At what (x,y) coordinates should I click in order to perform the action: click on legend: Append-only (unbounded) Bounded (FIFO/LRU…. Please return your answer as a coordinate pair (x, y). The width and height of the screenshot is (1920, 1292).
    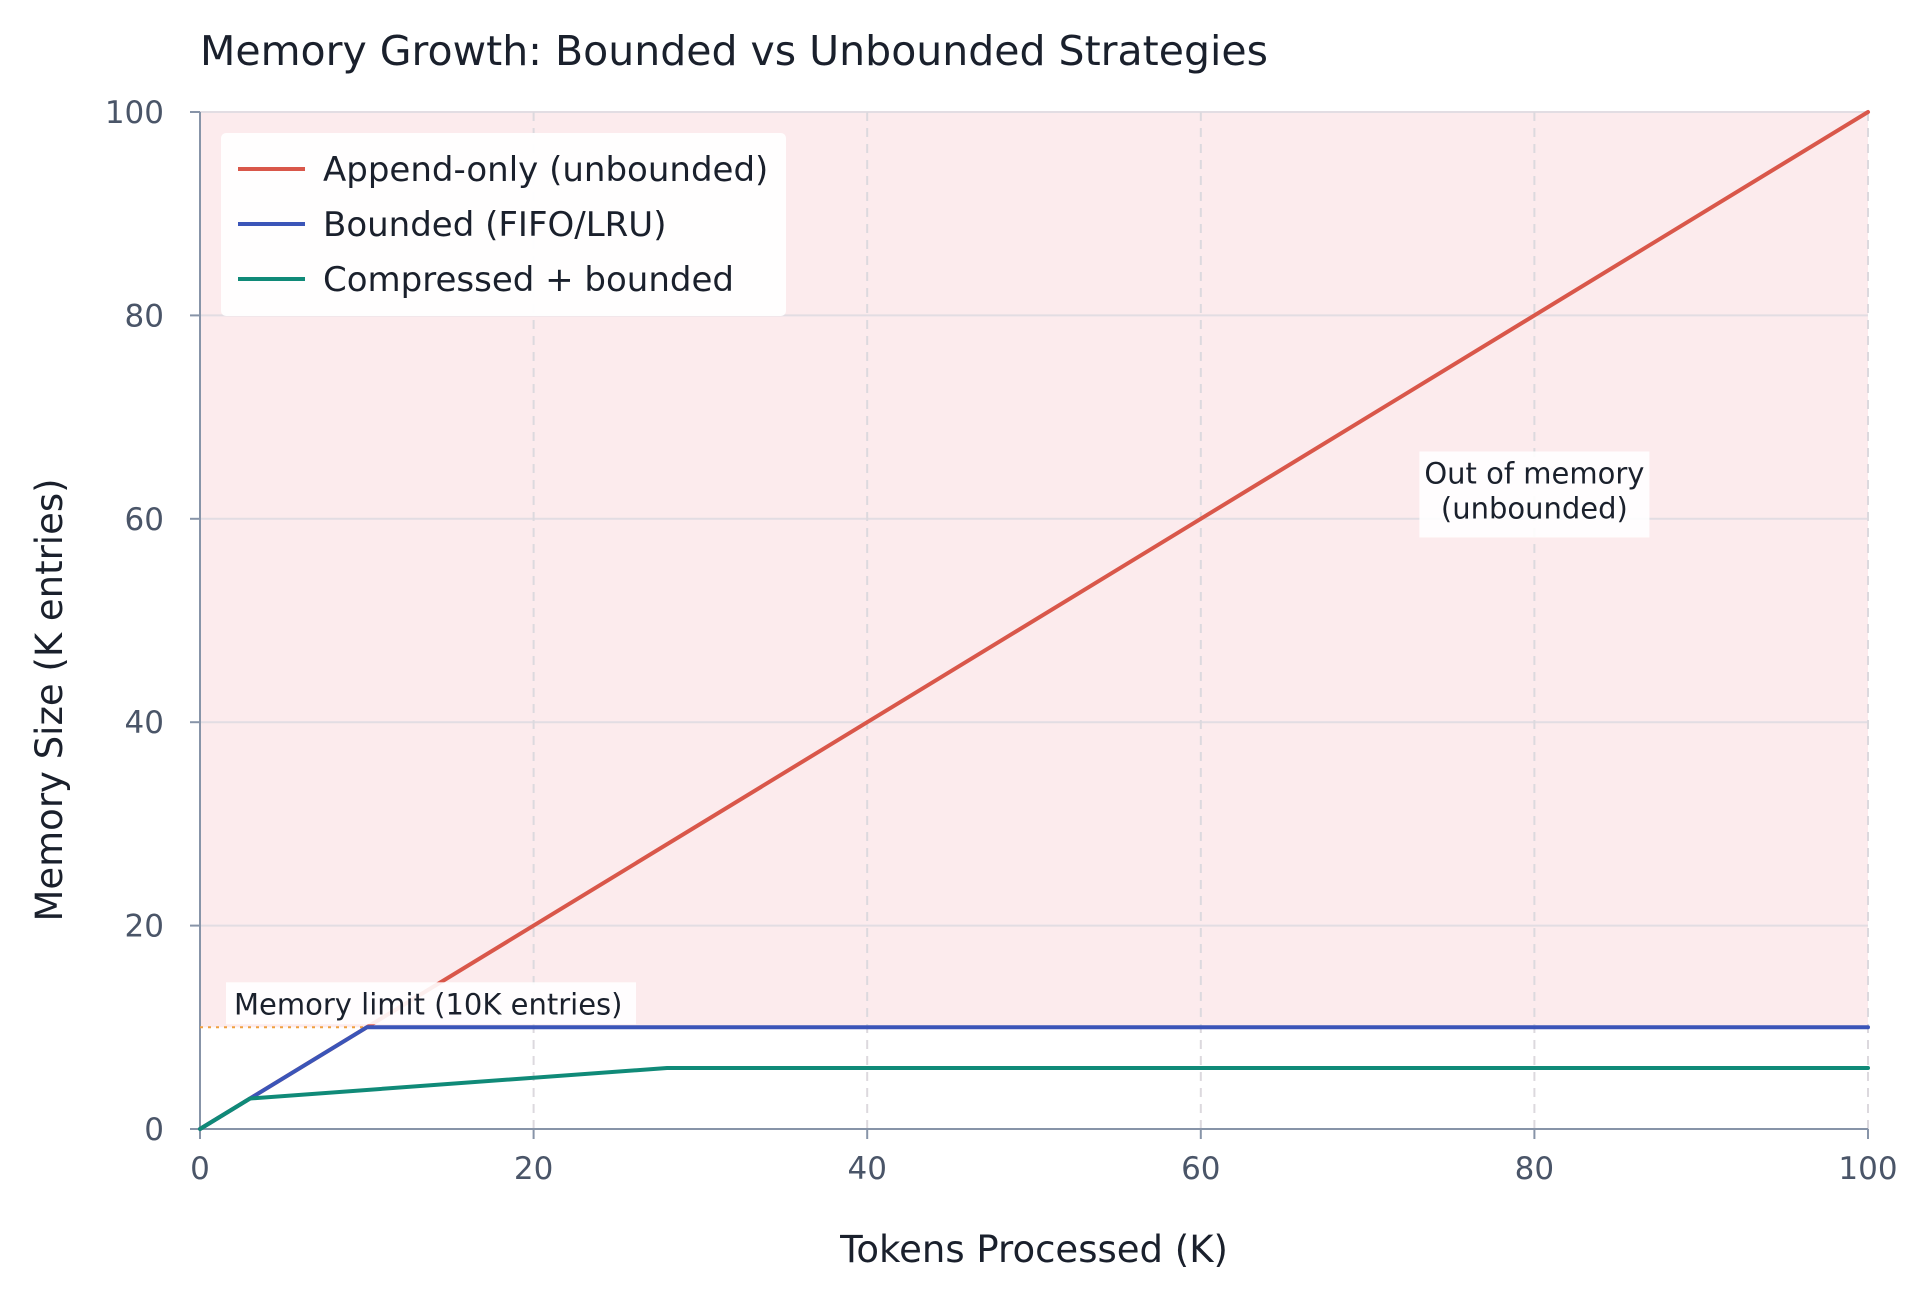
    Looking at the image, I should click on (503, 224).